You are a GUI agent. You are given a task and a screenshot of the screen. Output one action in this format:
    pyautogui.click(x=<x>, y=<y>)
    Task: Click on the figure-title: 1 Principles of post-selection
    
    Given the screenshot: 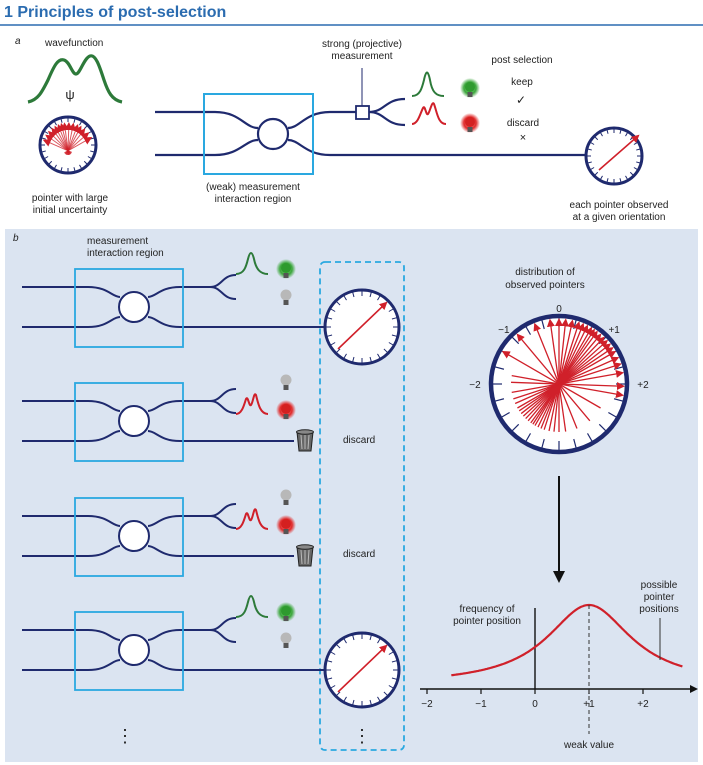 What is the action you would take?
    pyautogui.click(x=115, y=12)
    